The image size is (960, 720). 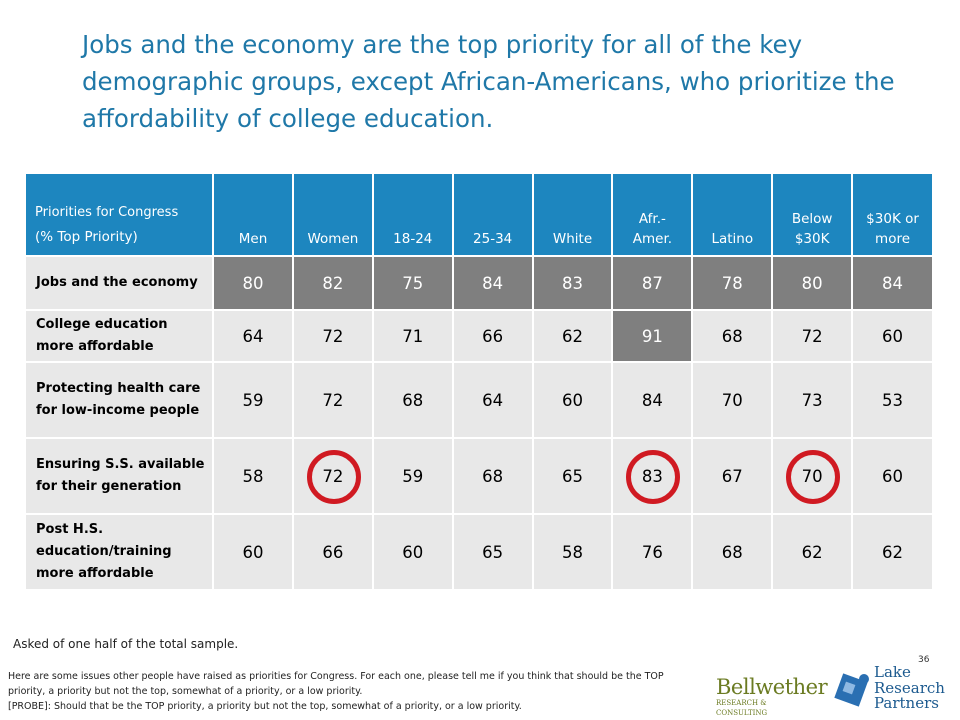 I want to click on value-cell: 73, so click(x=812, y=400).